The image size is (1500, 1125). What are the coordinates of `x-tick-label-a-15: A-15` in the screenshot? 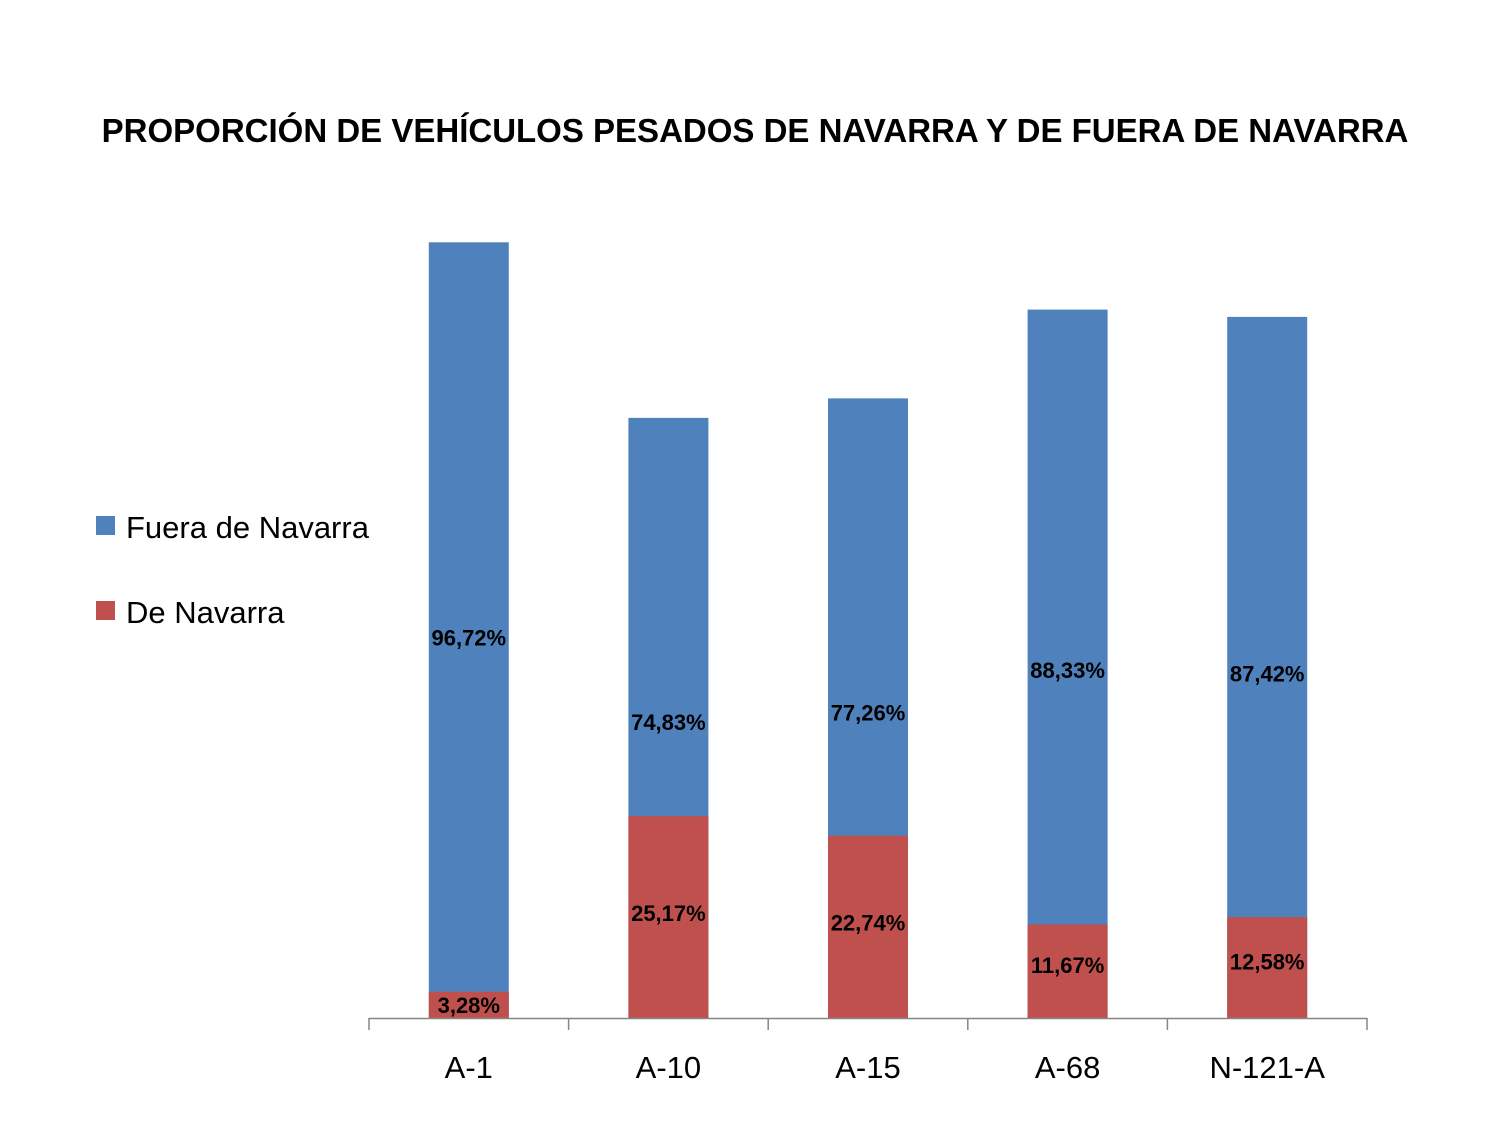 It's located at (867, 1067).